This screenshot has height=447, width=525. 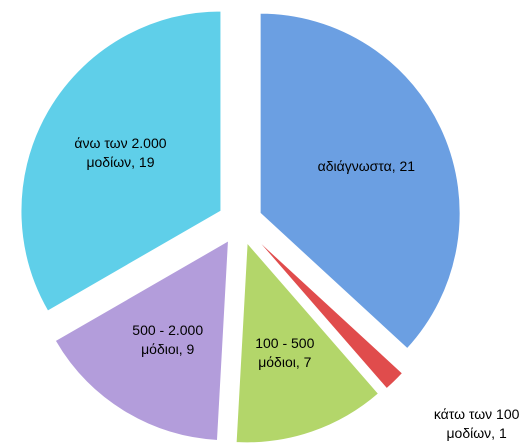 I want to click on data-label: 500 - 2.000 μόδιοι, 9, so click(x=168, y=339).